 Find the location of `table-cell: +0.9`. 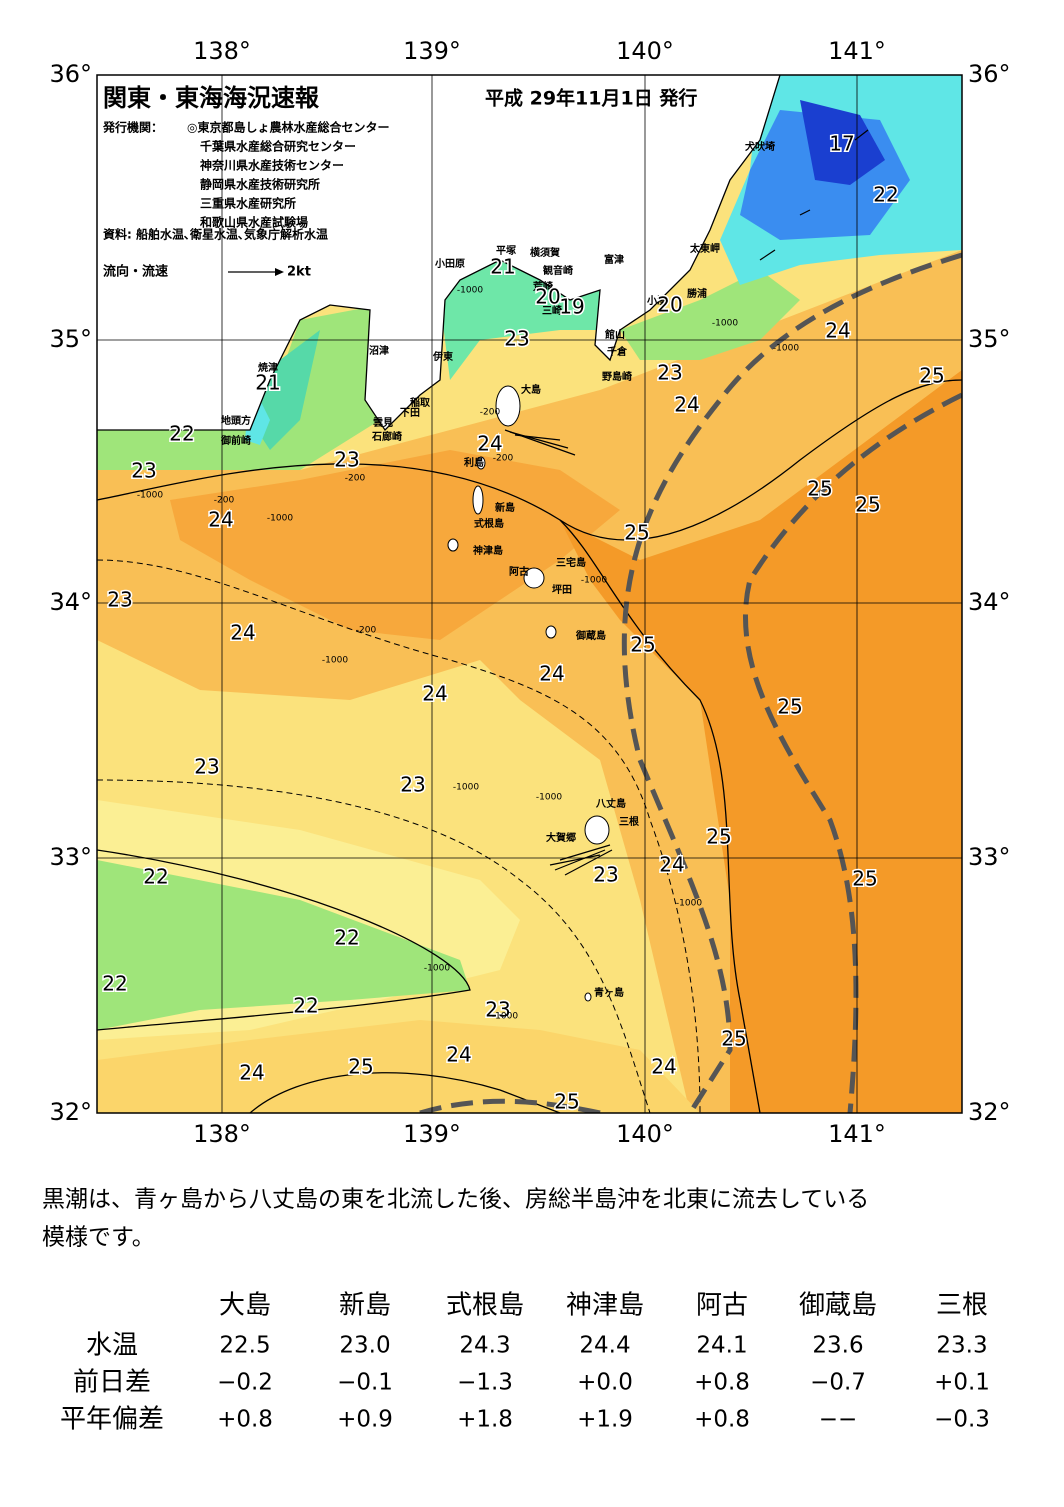

table-cell: +0.9 is located at coordinates (365, 1420).